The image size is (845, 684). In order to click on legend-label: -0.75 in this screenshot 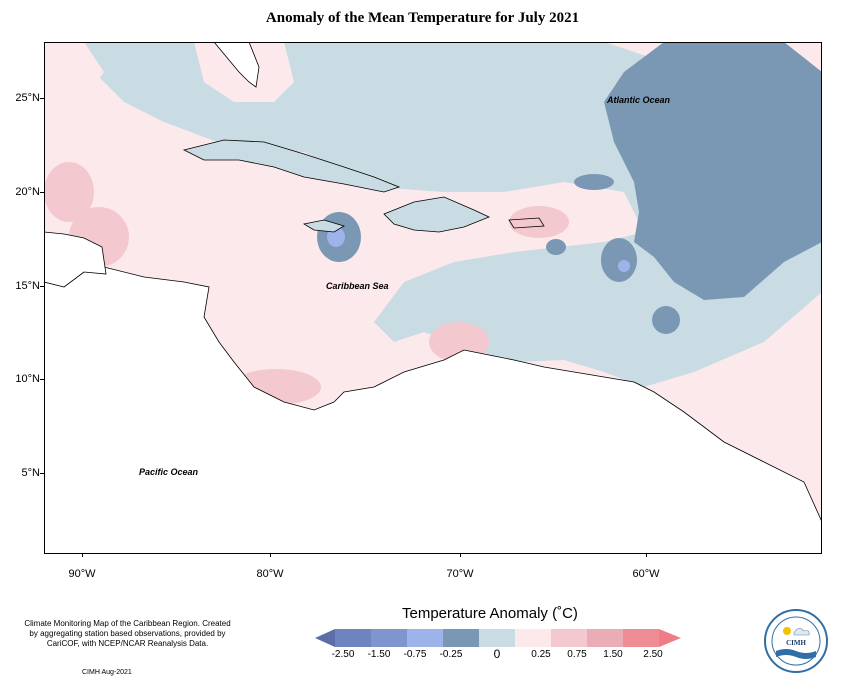, I will do `click(415, 654)`.